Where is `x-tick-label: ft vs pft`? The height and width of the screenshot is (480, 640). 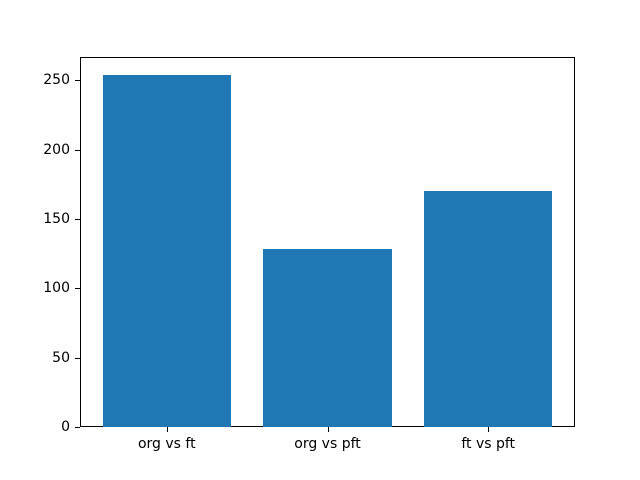 x-tick-label: ft vs pft is located at coordinates (488, 444).